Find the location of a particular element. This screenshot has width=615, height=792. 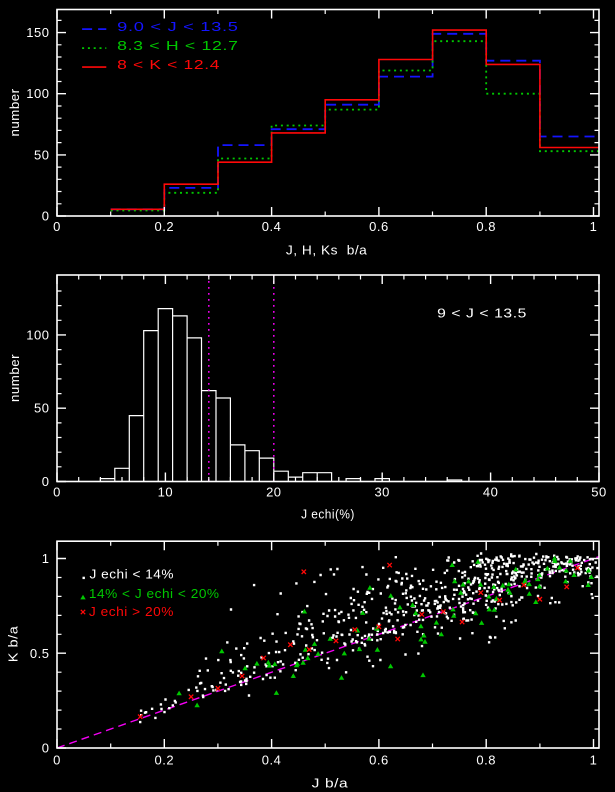

svg-text: 30 is located at coordinates (381, 492).